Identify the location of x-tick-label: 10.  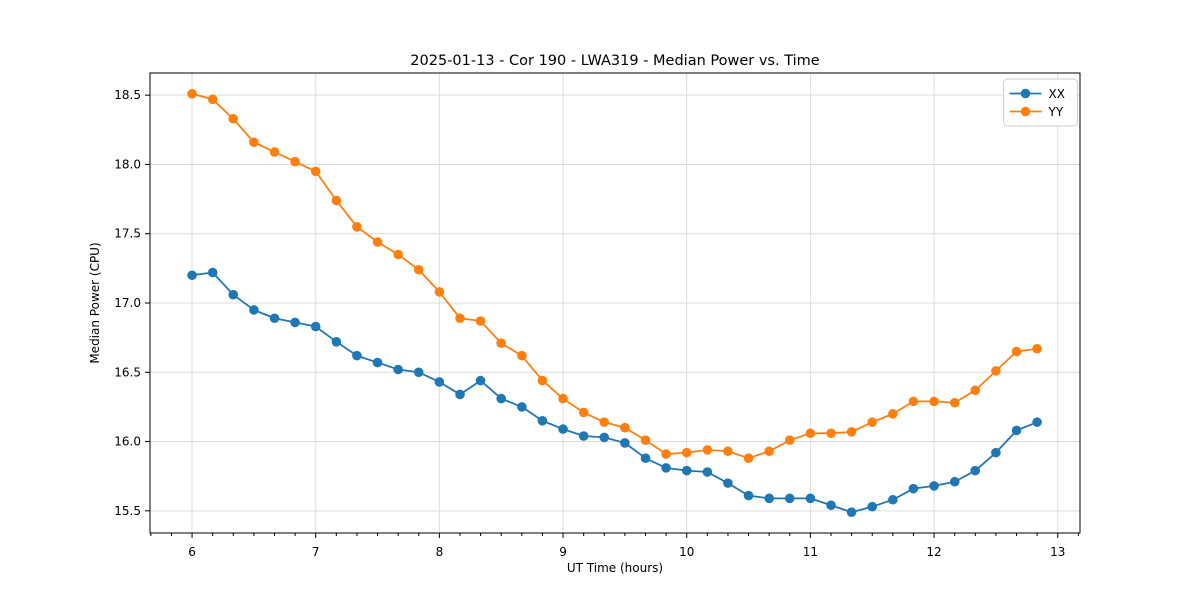
(686, 552).